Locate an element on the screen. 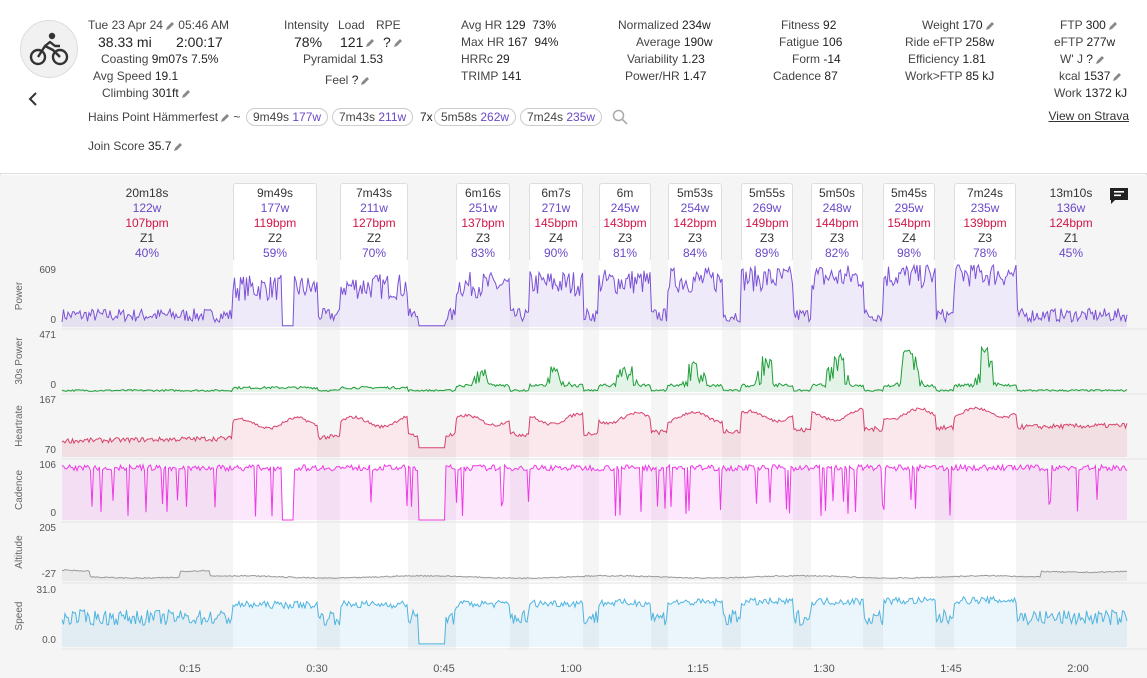  edit-kcal-pencil-icon is located at coordinates (1117, 77).